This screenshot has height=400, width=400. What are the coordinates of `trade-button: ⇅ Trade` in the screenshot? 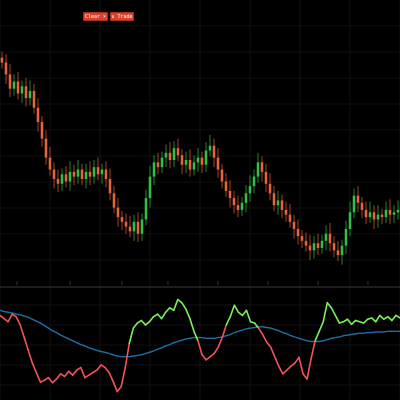 It's located at (122, 16).